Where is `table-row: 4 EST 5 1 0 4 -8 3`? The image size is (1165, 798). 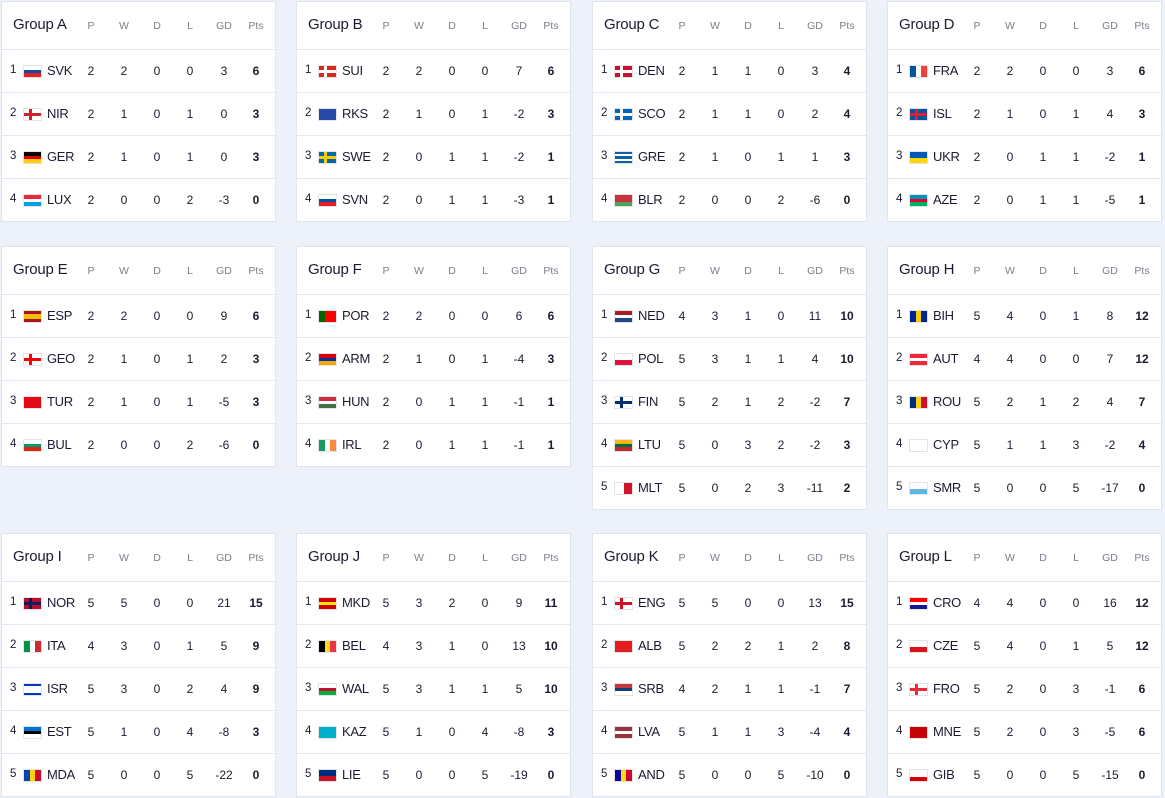 table-row: 4 EST 5 1 0 4 -8 3 is located at coordinates (138, 732).